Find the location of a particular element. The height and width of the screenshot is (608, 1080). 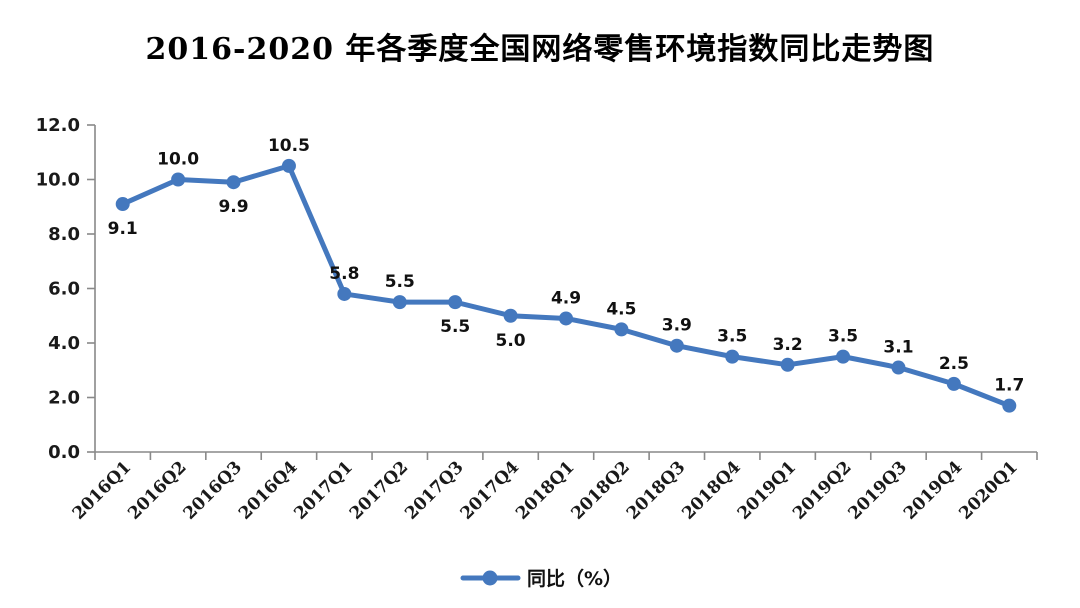

x-axis-tick-label: 2016Q2 is located at coordinates (157, 490).